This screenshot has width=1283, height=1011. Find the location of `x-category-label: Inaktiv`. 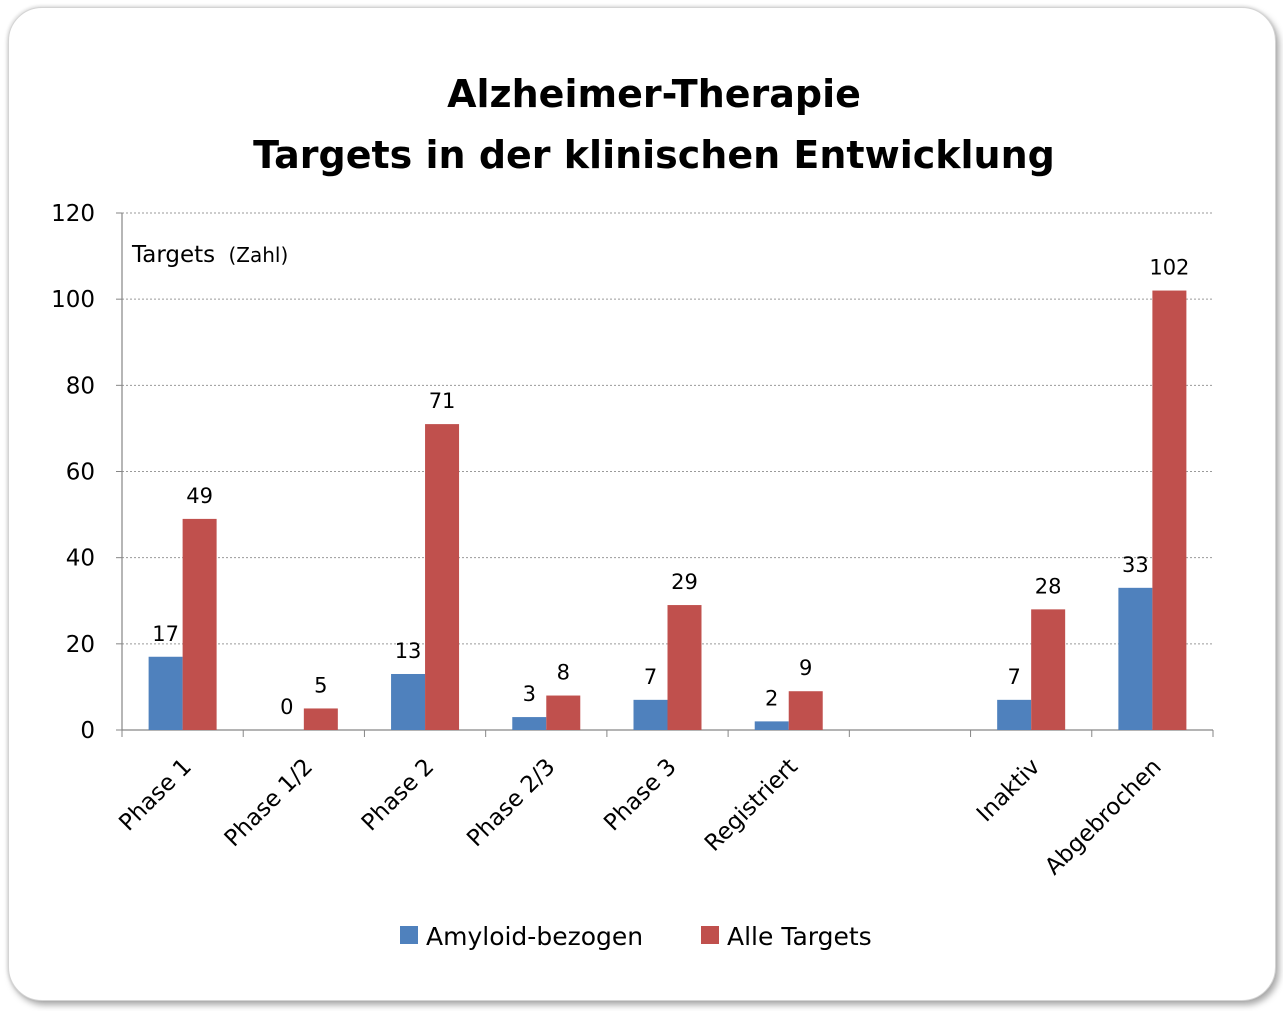

x-category-label: Inaktiv is located at coordinates (1008, 790).